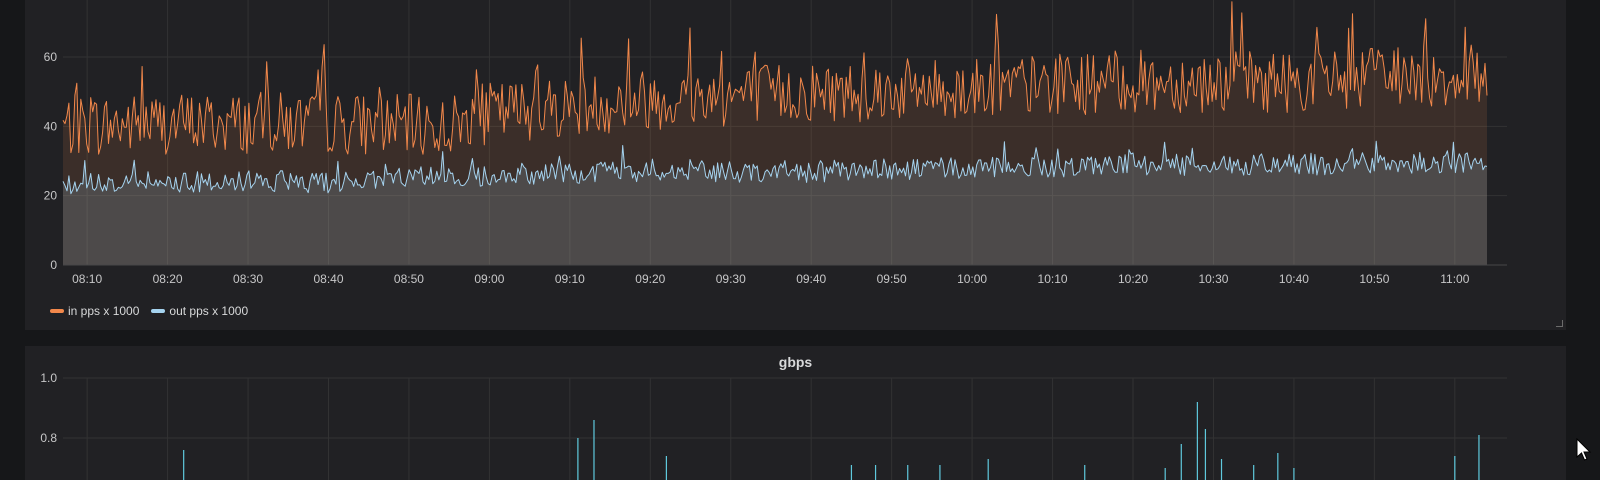  I want to click on y-tick-label: 60, so click(51, 57).